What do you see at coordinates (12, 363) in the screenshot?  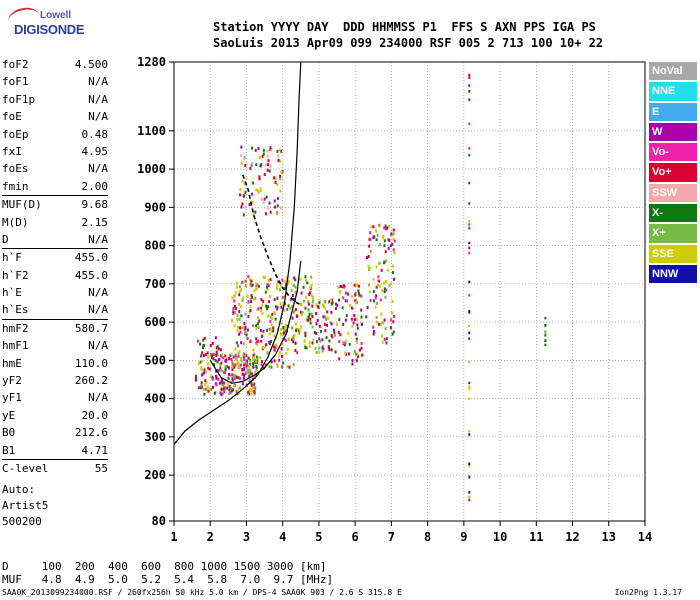 I see `param-name: hmE` at bounding box center [12, 363].